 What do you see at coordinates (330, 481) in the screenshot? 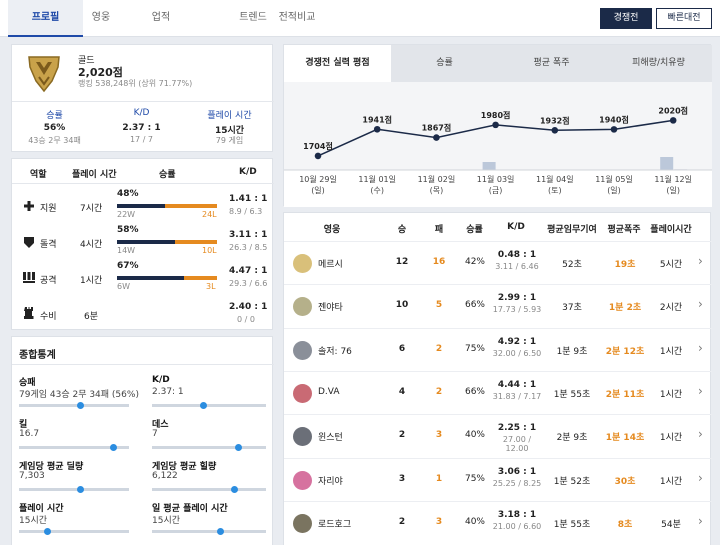
I see `hero-name: 자리야` at bounding box center [330, 481].